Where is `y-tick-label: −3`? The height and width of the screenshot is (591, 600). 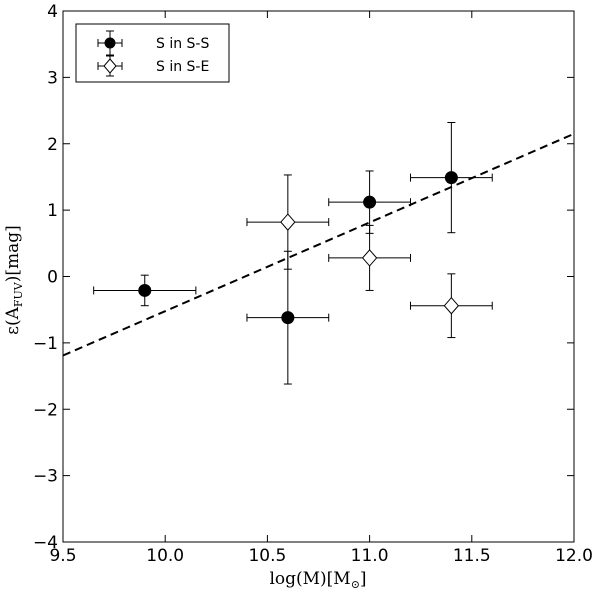
y-tick-label: −3 is located at coordinates (45, 477).